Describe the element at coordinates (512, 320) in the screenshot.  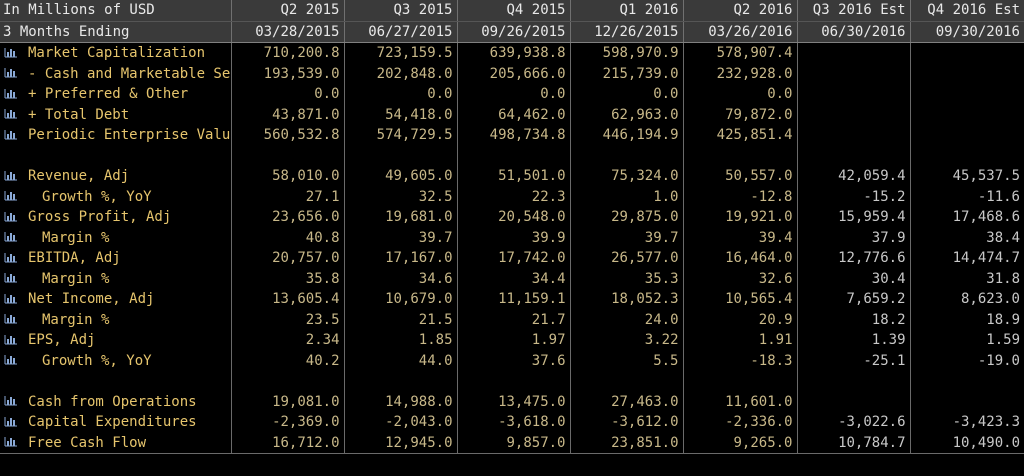
I see `table-row: Margin % 23.5 21.5 21.7 24.0 20.9 18.2 18.9` at that location.